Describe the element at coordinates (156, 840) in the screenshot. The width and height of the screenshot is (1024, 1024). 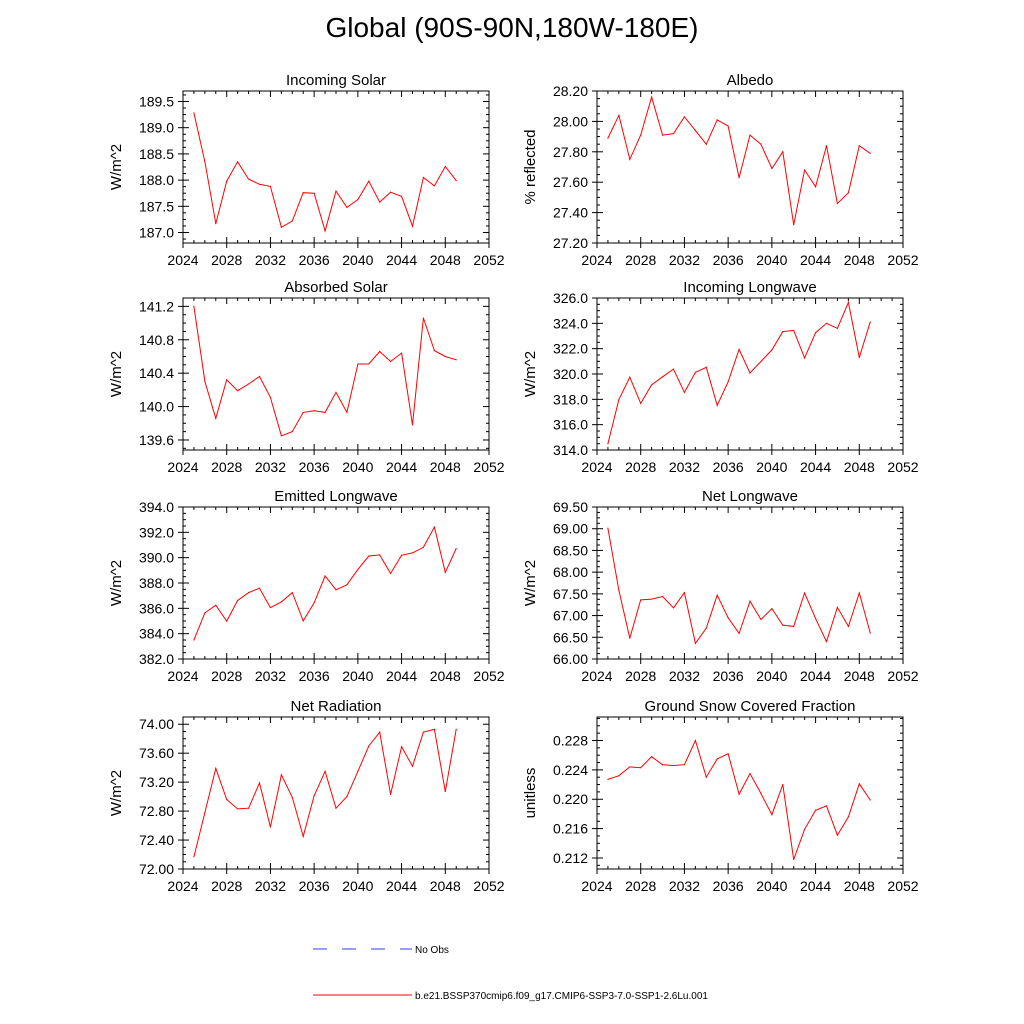
I see `y-tick-label: 72.40` at that location.